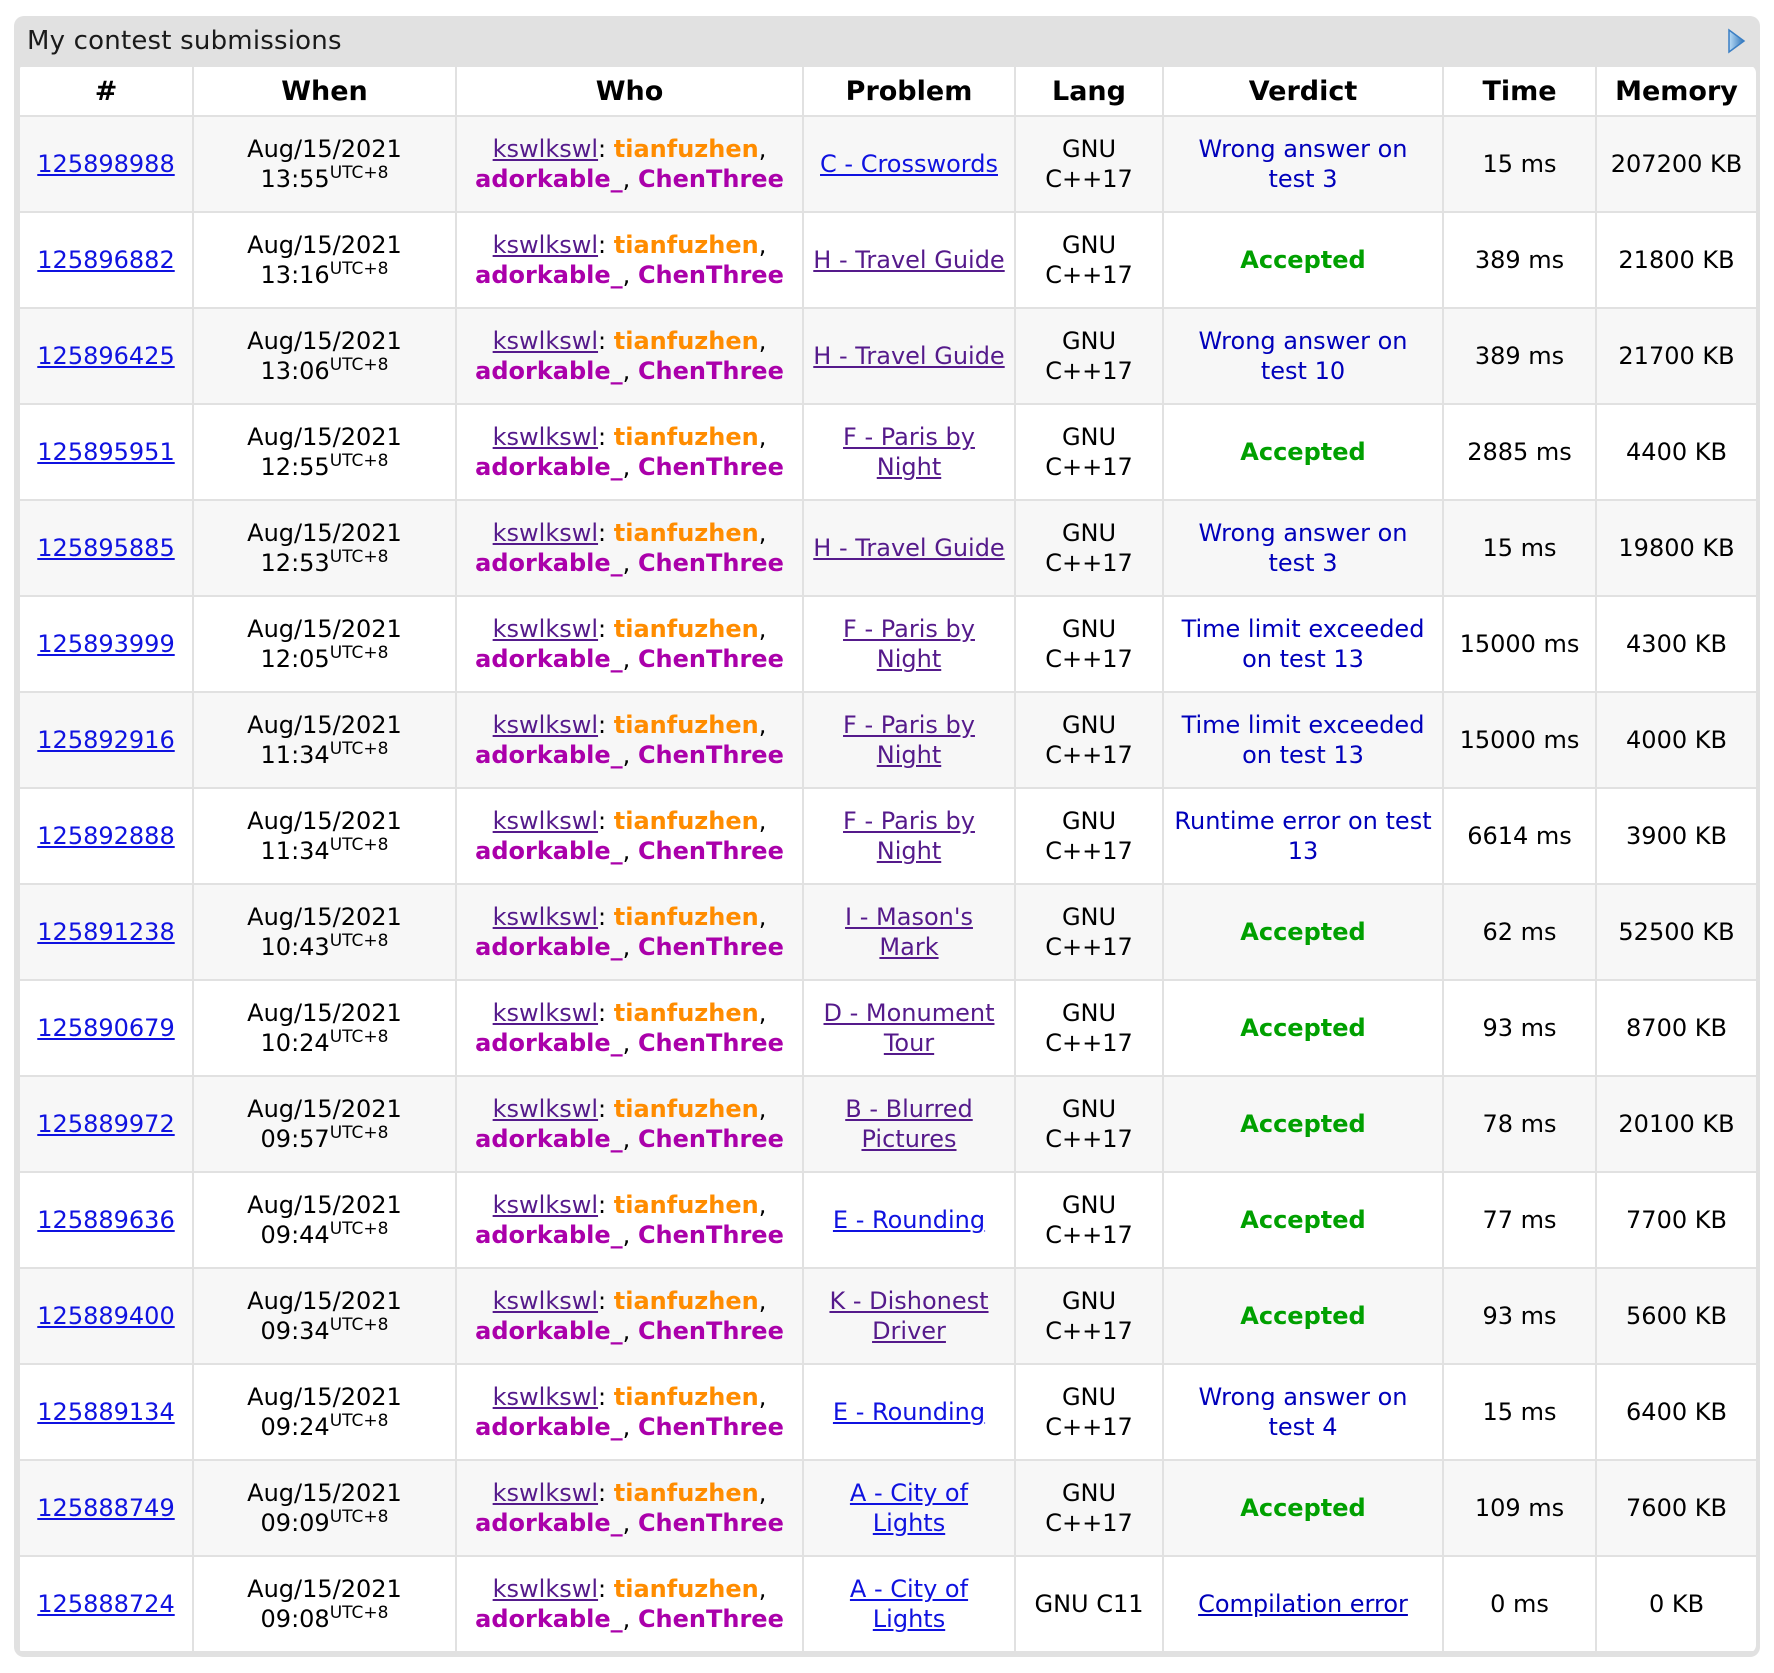 This screenshot has height=1673, width=1774. I want to click on submission-id-link: 125888749, so click(106, 1508).